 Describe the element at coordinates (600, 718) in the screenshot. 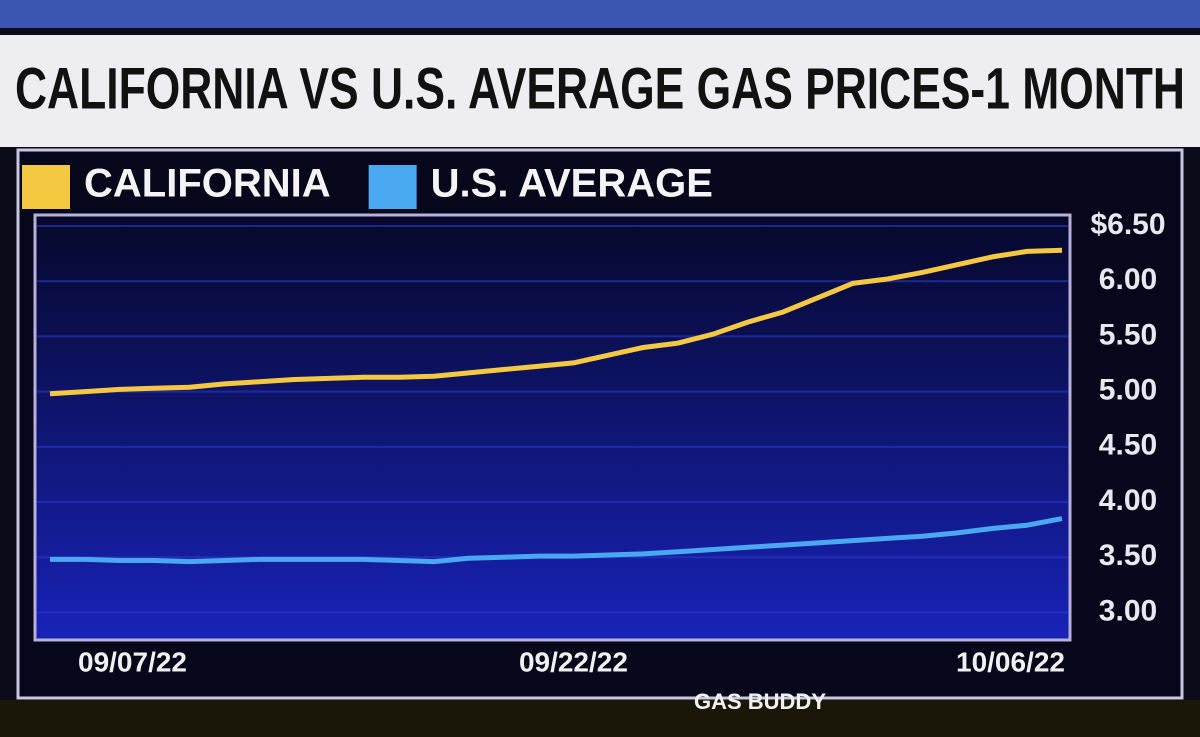

I see `bottom-strip` at that location.